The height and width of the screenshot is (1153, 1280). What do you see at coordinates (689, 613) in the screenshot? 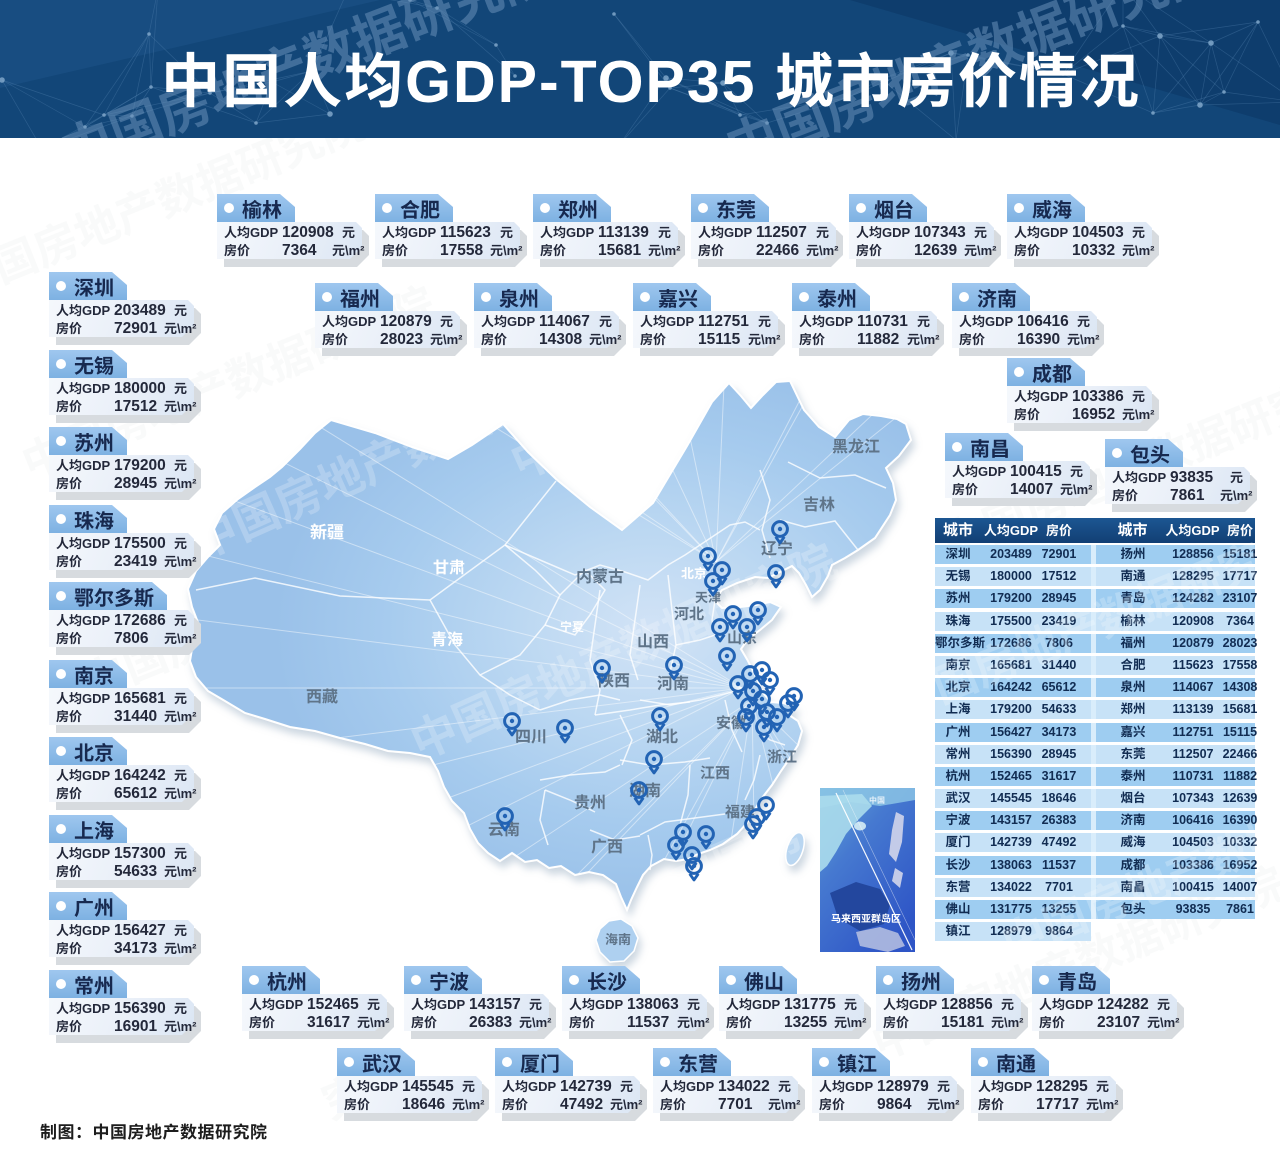
I see `svg-text: 河北` at bounding box center [689, 613].